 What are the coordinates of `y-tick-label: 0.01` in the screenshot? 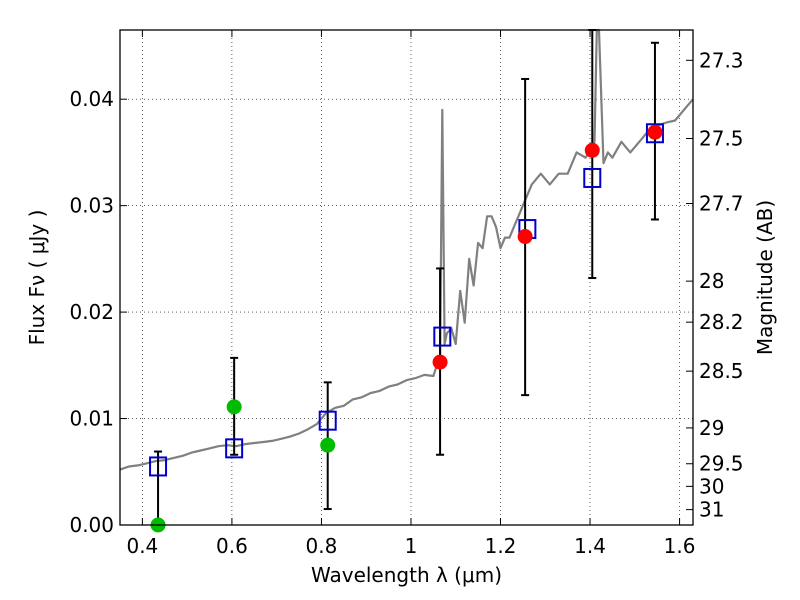 It's located at (91, 419).